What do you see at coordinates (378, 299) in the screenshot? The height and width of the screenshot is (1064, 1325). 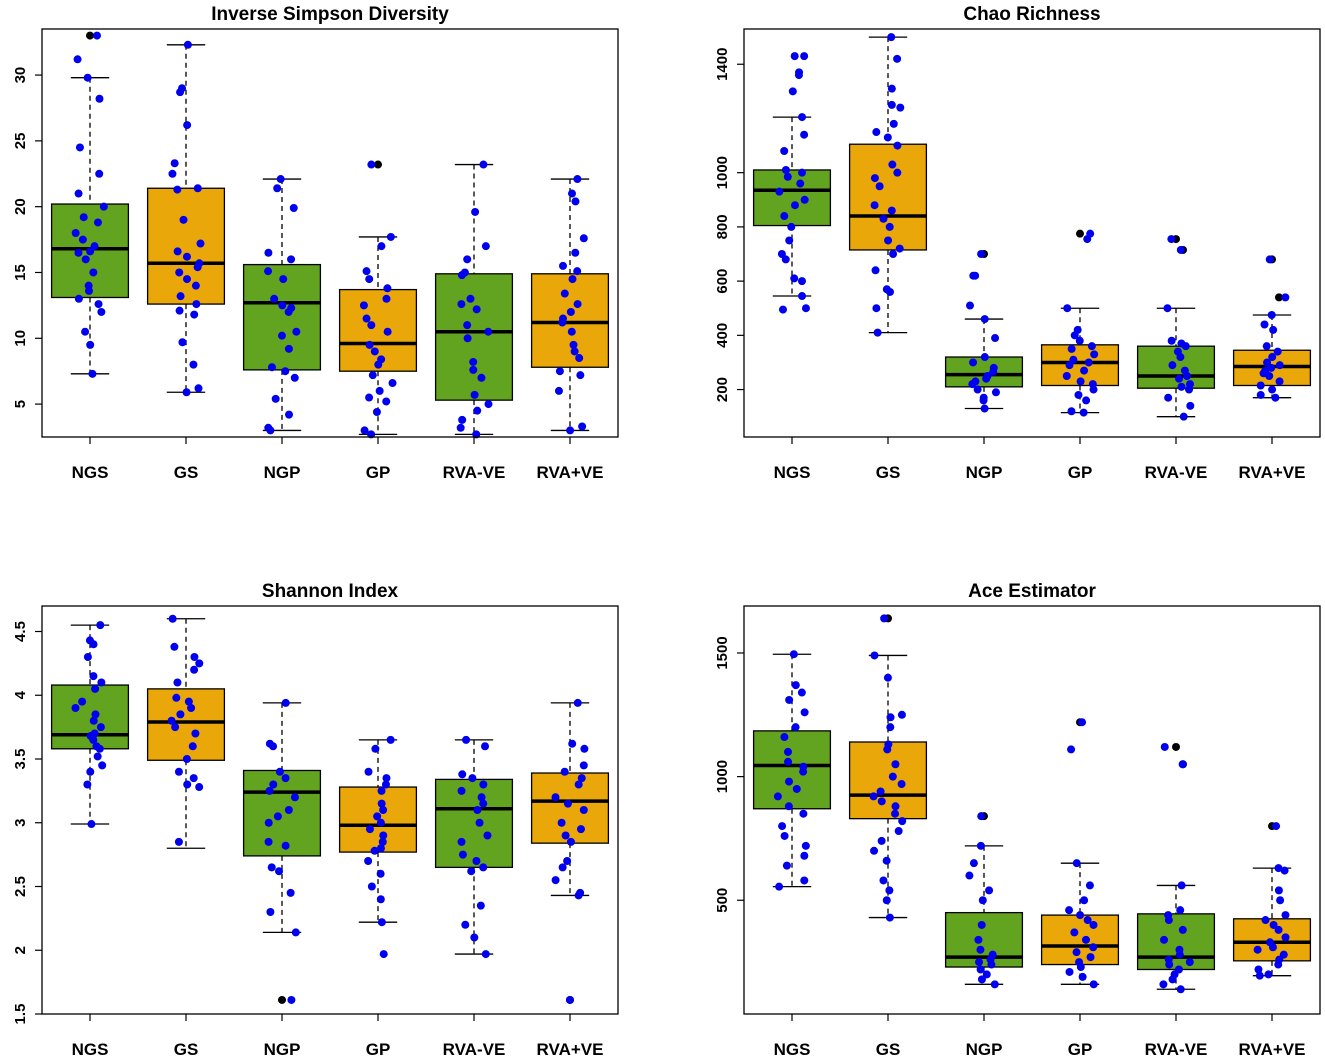 I see `box-gp` at bounding box center [378, 299].